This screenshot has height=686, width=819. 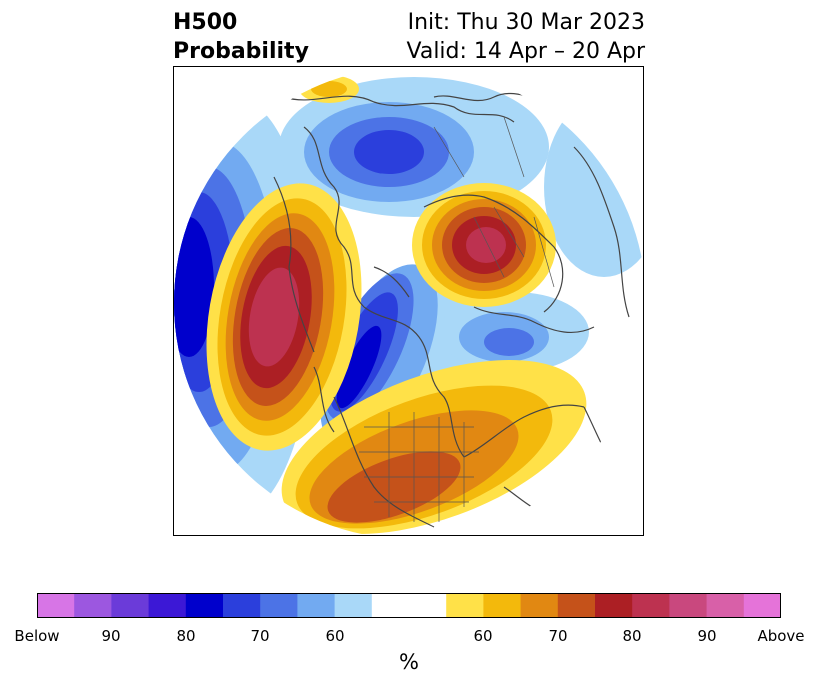 I want to click on colorbar-svg, so click(x=409, y=605).